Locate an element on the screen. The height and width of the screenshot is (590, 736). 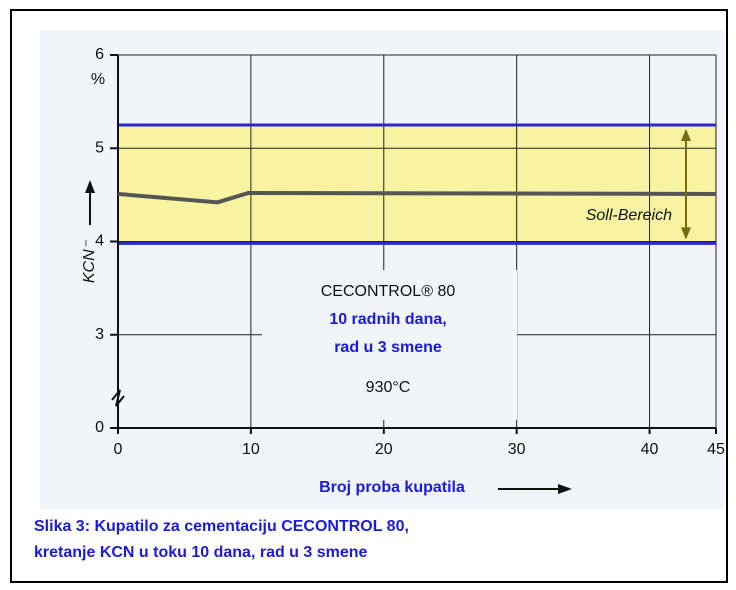
y-tick-label: 3 is located at coordinates (99, 334).